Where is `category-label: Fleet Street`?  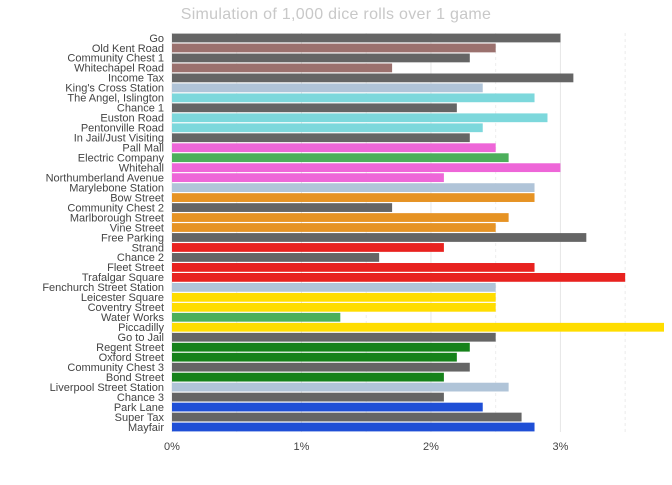 category-label: Fleet Street is located at coordinates (135, 268).